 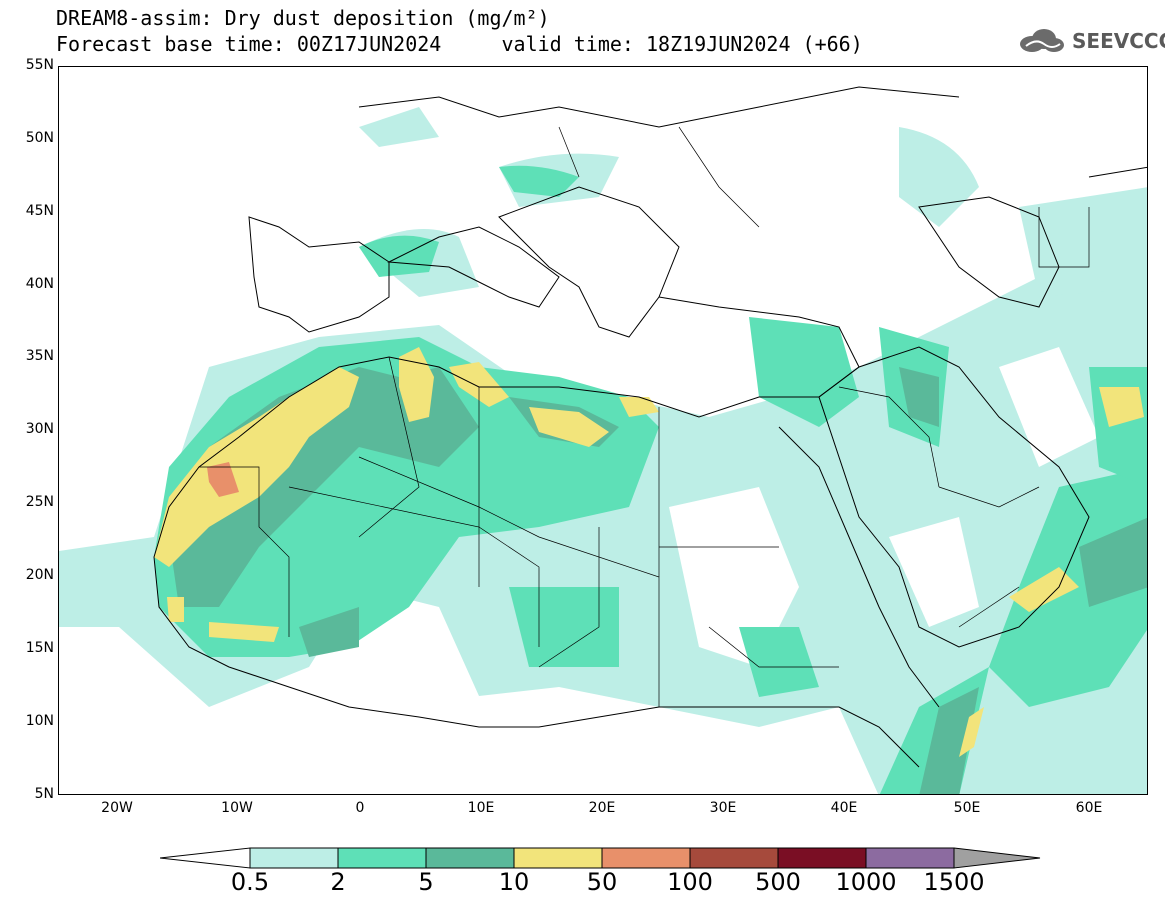 I want to click on lon-label: 60E, so click(x=1089, y=808).